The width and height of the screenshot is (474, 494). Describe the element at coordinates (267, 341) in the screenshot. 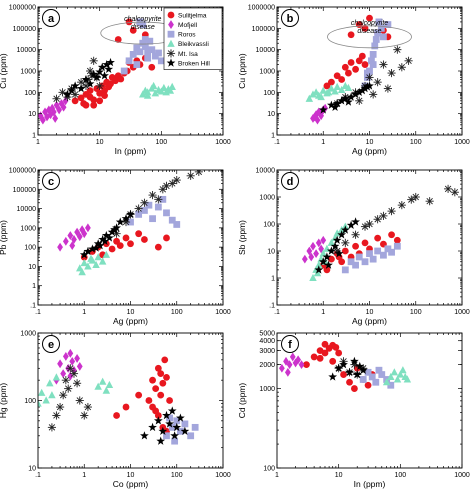

I see `y-tick-label: 4000` at that location.